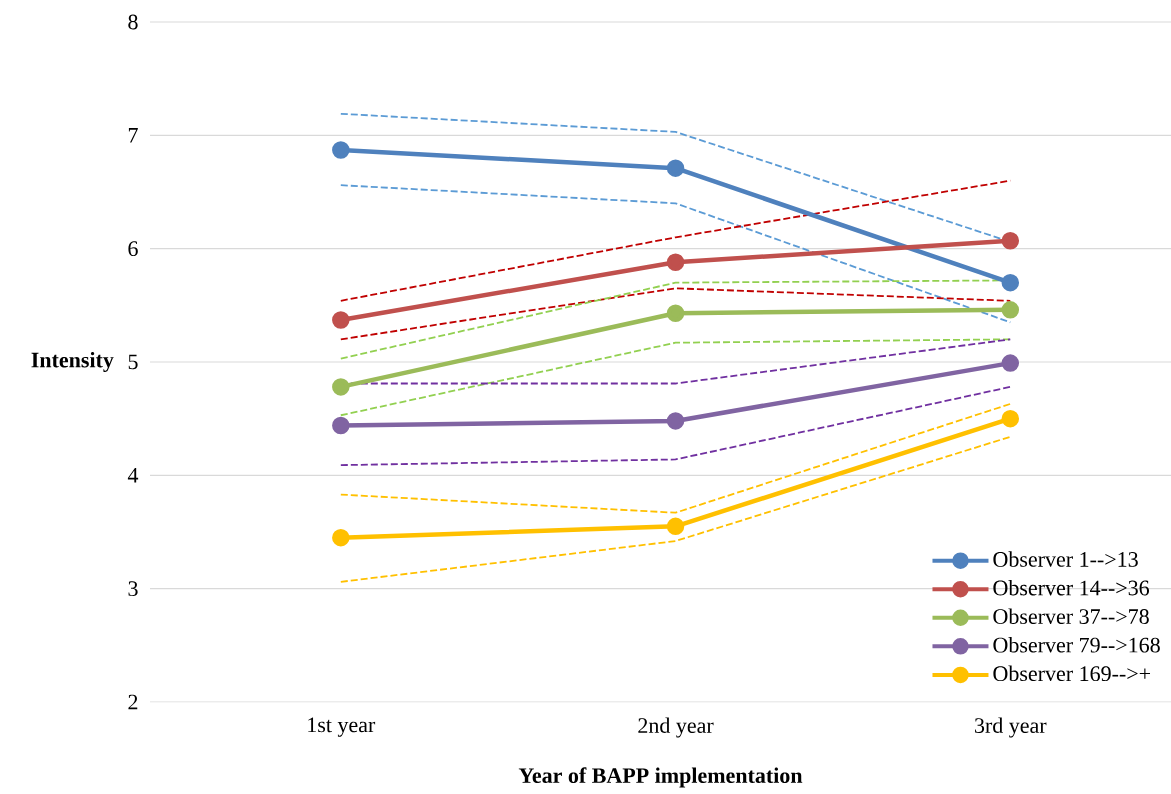 The image size is (1171, 794). What do you see at coordinates (133, 589) in the screenshot?
I see `y-tick-label: 3` at bounding box center [133, 589].